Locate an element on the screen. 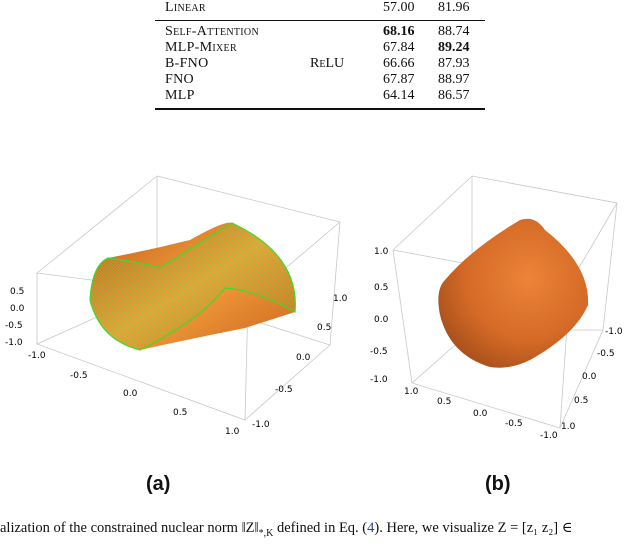 The image size is (640, 552). caption-text: defined in Eq. ( is located at coordinates (320, 528).